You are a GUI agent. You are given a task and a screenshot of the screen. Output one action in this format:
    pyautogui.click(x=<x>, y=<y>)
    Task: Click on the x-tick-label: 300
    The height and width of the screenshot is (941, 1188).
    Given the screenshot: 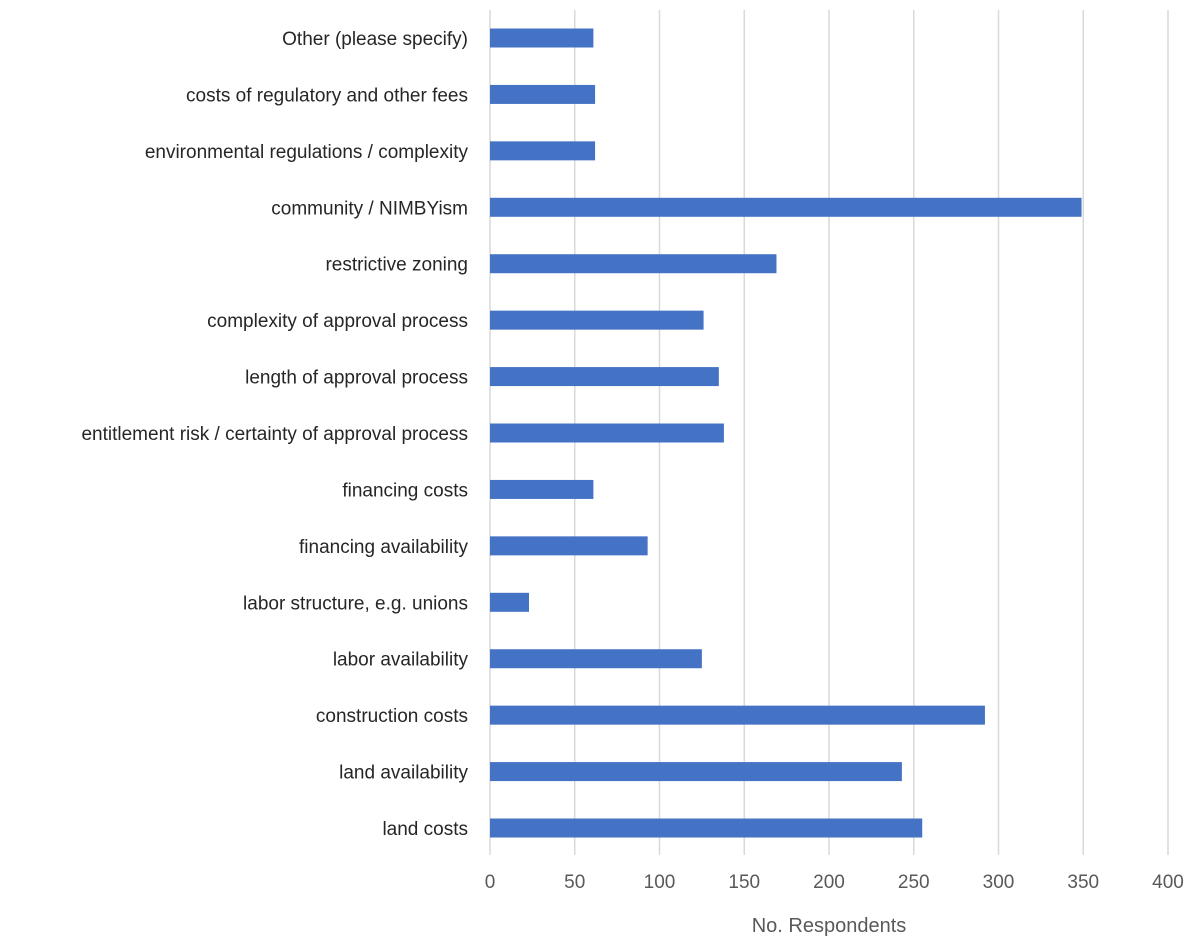 What is the action you would take?
    pyautogui.click(x=999, y=882)
    